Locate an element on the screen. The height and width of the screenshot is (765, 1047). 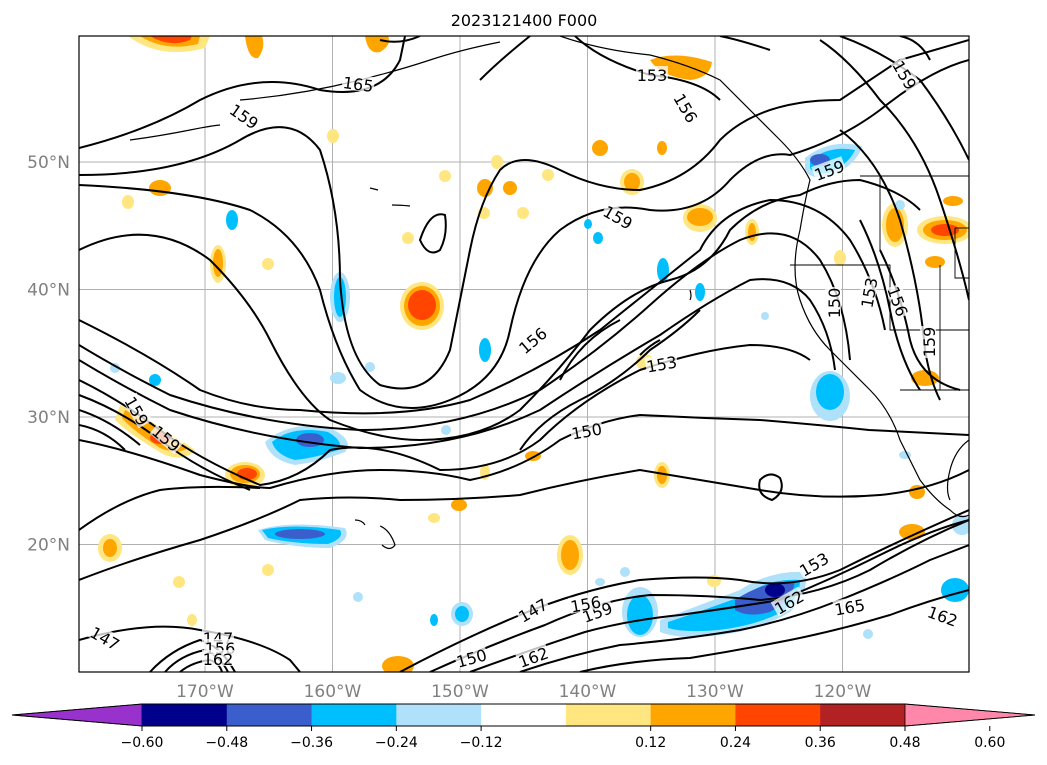
contour-label: 153 is located at coordinates (652, 75).